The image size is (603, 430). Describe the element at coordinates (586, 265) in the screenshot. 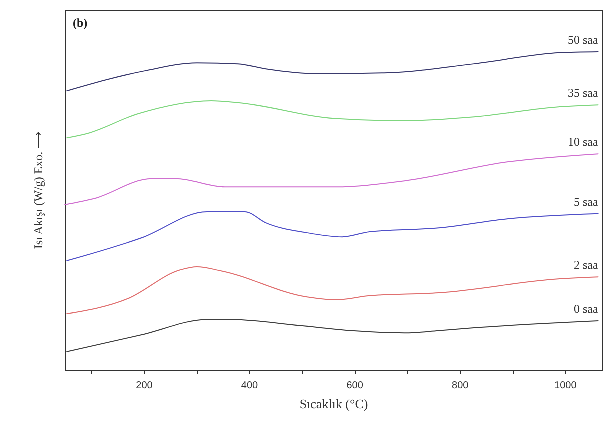

I see `series-label: 2 saa` at that location.